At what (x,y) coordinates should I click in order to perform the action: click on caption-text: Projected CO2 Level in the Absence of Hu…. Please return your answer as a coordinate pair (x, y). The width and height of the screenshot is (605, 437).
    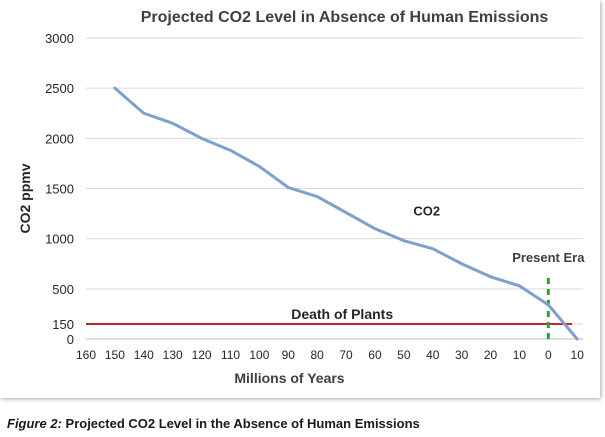
    Looking at the image, I should click on (240, 423).